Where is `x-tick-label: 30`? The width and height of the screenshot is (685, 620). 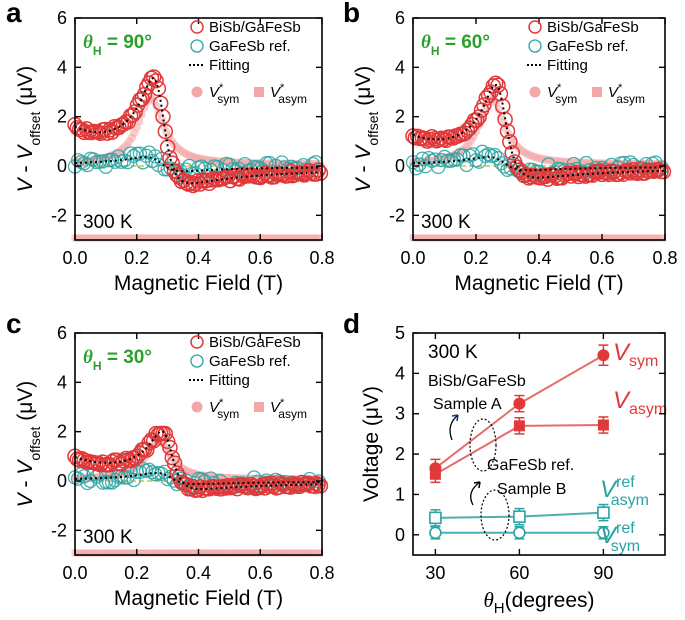
x-tick-label: 30 is located at coordinates (435, 573).